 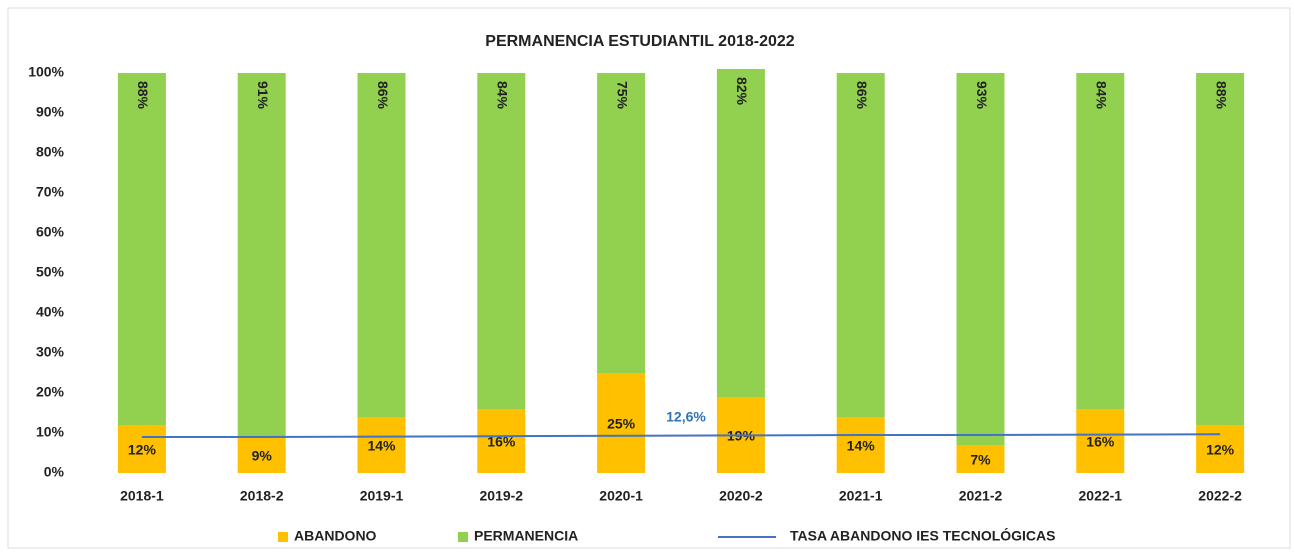 I want to click on data-label: 9%, so click(x=262, y=456).